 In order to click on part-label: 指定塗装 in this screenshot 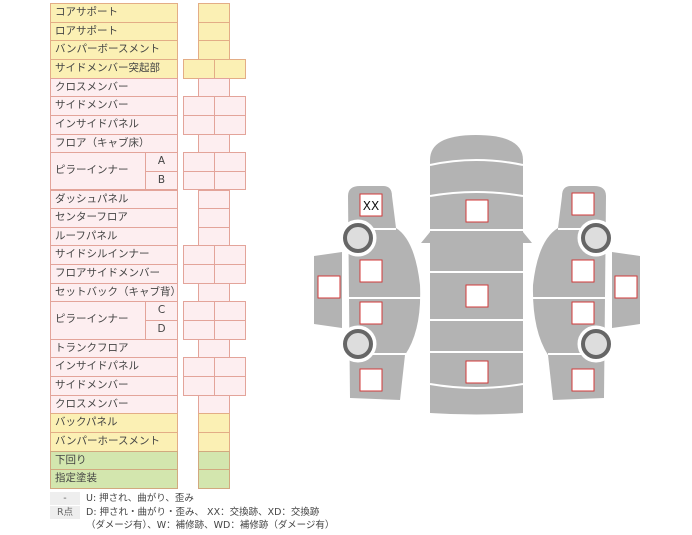, I will do `click(114, 479)`.